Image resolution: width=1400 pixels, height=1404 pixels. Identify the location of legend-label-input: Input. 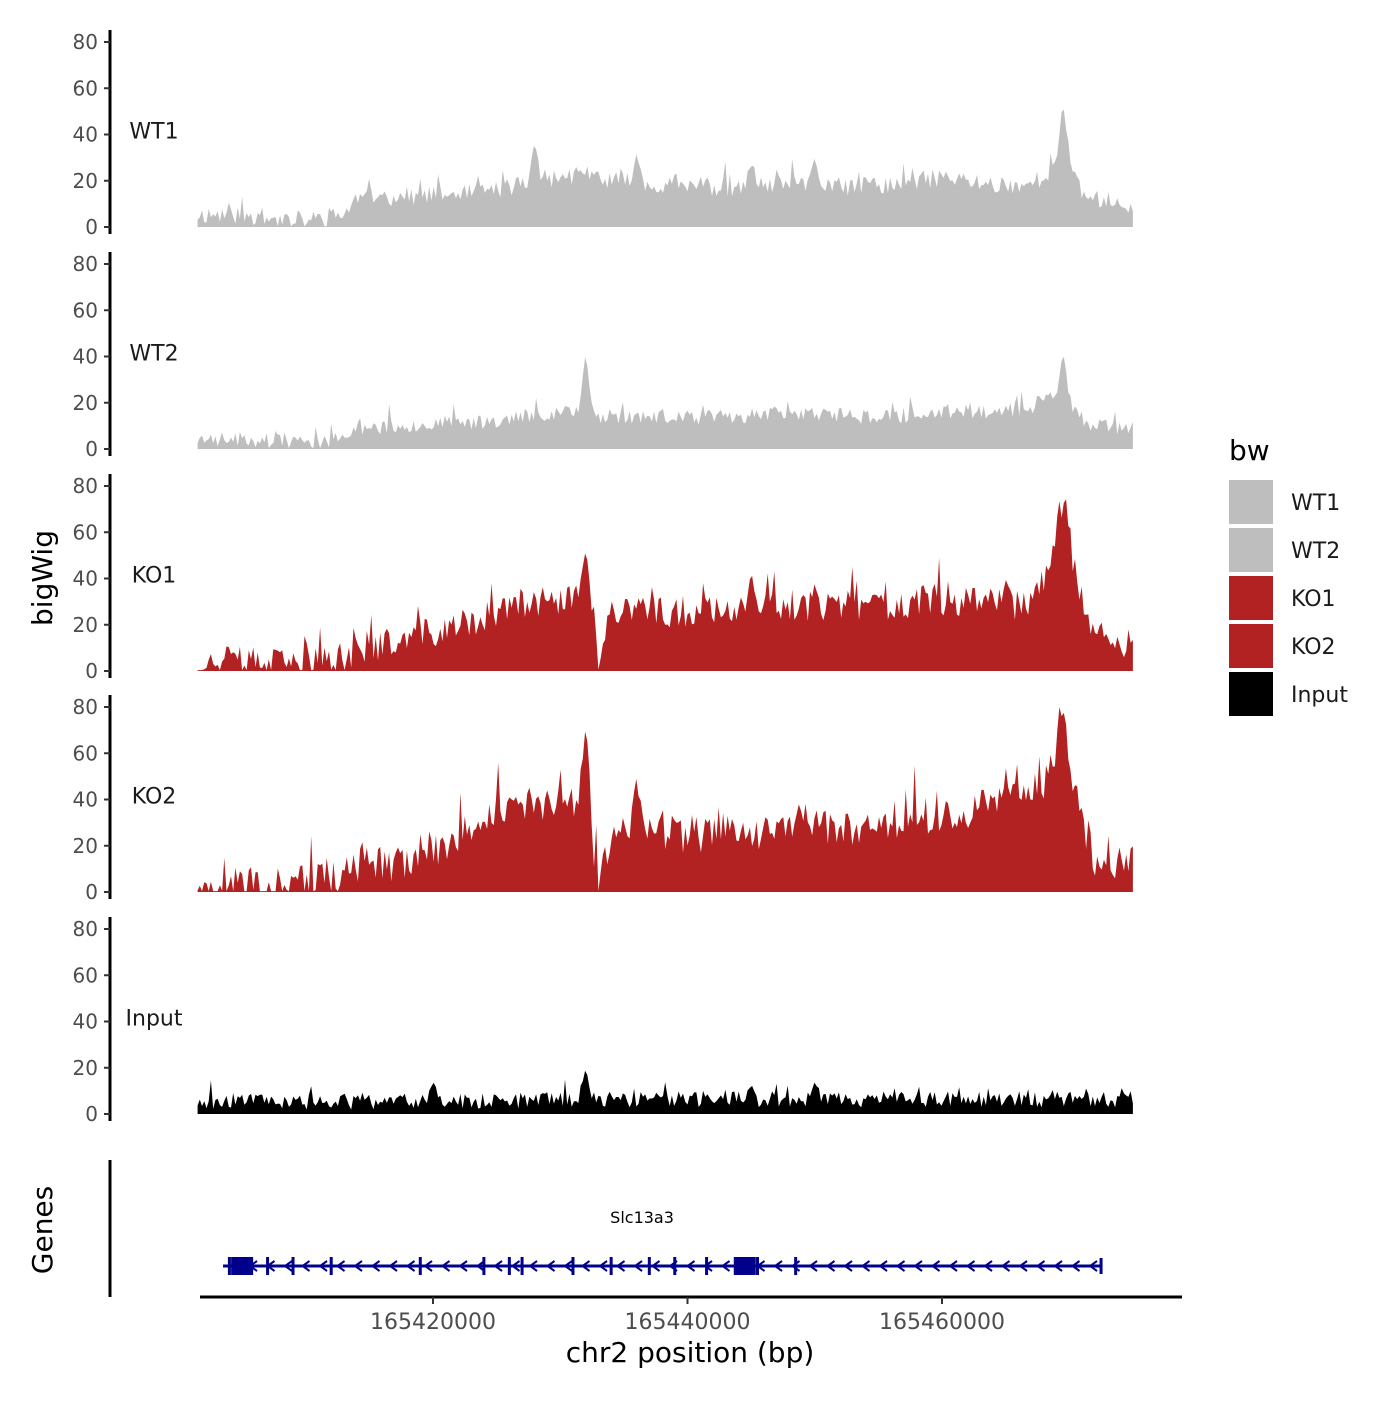
(1319, 695).